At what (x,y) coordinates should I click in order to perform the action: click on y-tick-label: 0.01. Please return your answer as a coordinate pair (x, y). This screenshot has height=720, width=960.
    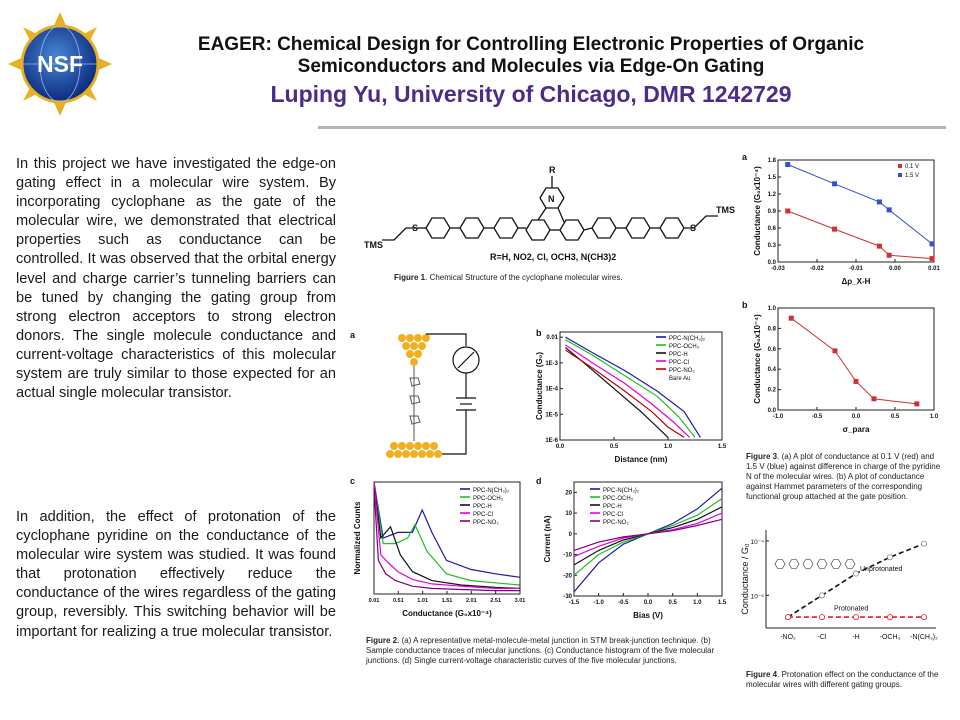
    Looking at the image, I should click on (552, 338).